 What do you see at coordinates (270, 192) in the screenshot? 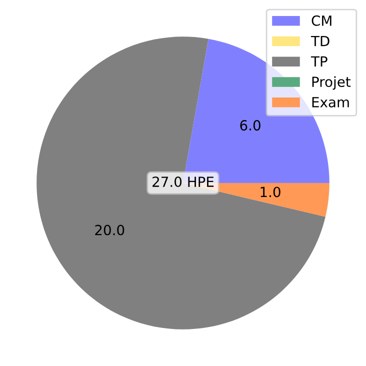
I see `data-label: 1.0` at bounding box center [270, 192].